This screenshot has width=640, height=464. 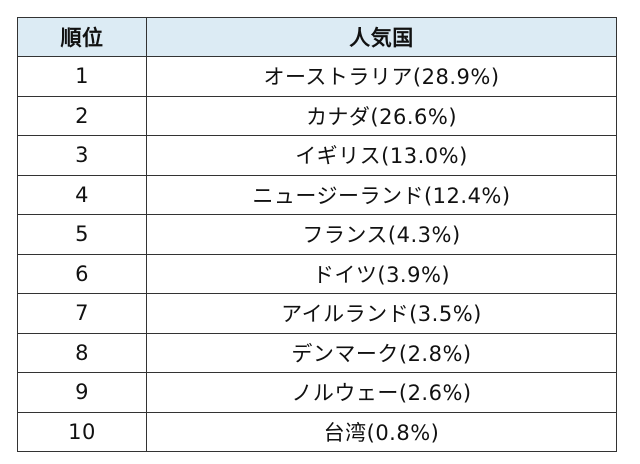 What do you see at coordinates (381, 352) in the screenshot?
I see `country-cell: デンマーク(2.8%)` at bounding box center [381, 352].